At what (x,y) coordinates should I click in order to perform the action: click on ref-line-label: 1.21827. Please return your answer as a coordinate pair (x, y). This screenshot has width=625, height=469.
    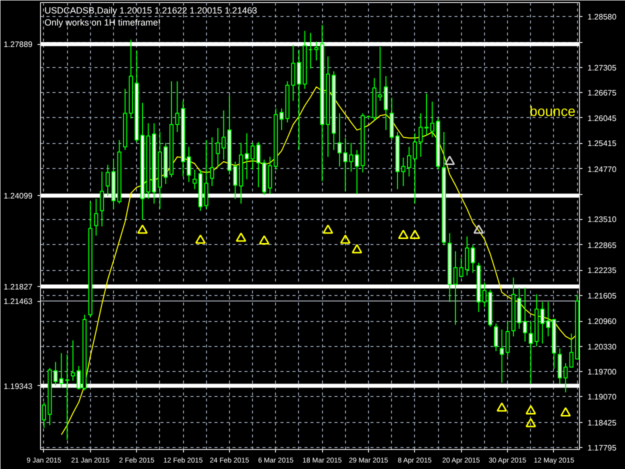
    Looking at the image, I should click on (19, 287).